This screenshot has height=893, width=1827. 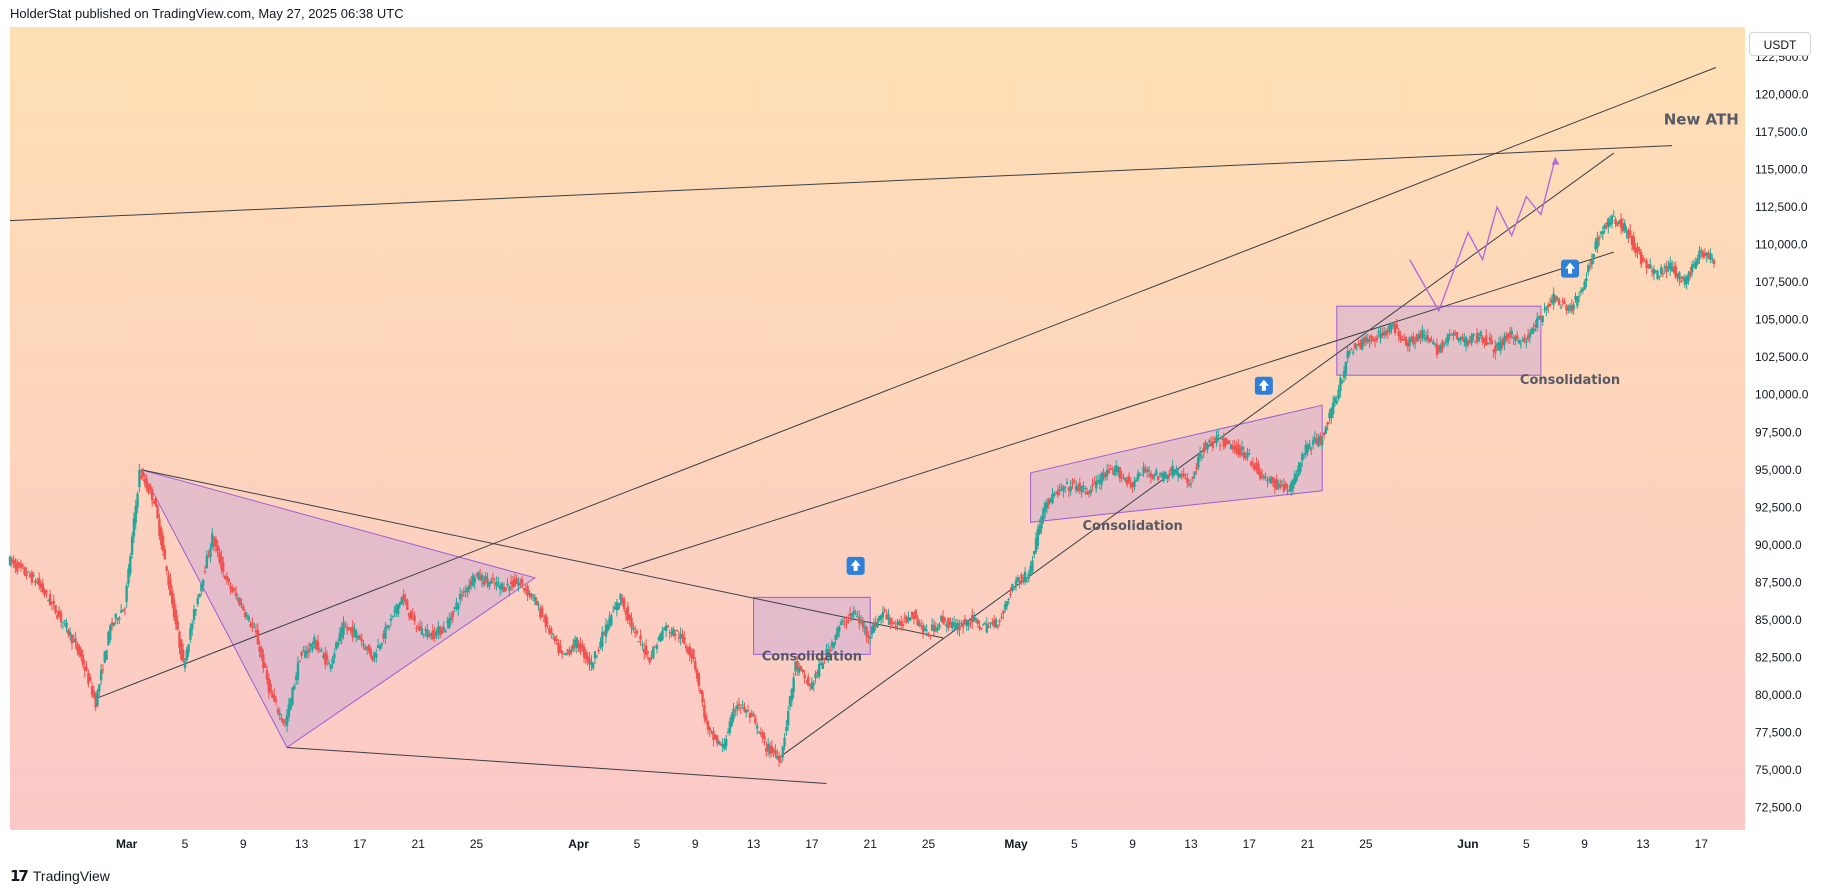 What do you see at coordinates (1782, 320) in the screenshot?
I see `price-tick-label: 105,000.0` at bounding box center [1782, 320].